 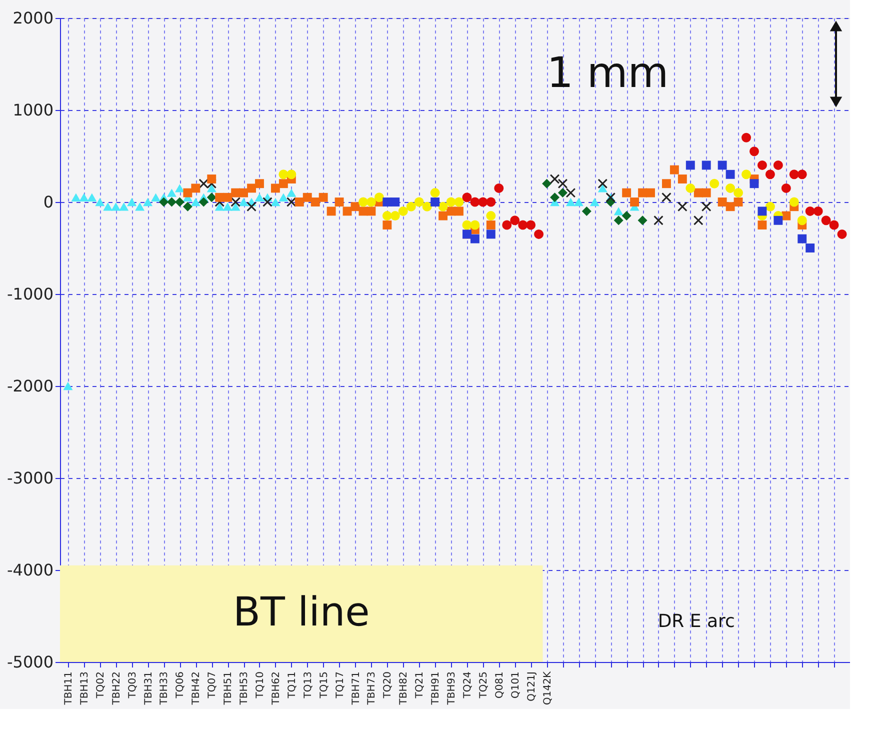 I want to click on x-tick-label: TQ13, so click(x=308, y=686).